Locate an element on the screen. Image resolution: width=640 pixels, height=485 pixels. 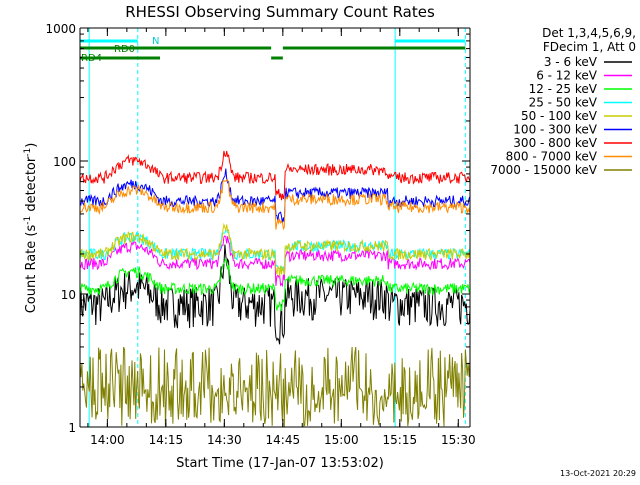
legend-header-line2: FDecim 1, Att 0 is located at coordinates (589, 47).